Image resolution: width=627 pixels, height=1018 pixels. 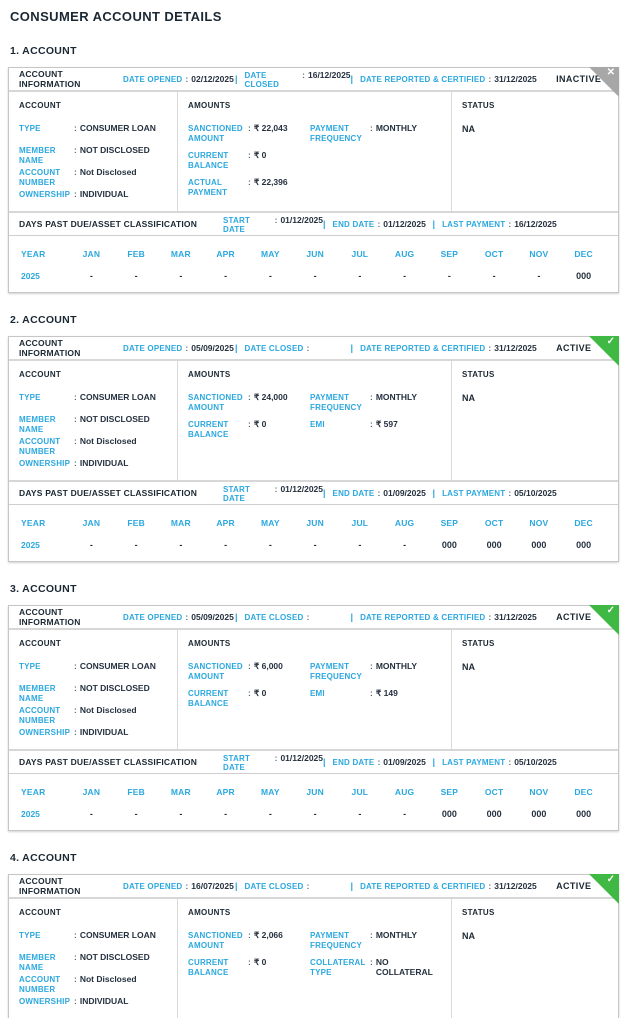 What do you see at coordinates (270, 523) in the screenshot?
I see `month-header-cell: MAY` at bounding box center [270, 523].